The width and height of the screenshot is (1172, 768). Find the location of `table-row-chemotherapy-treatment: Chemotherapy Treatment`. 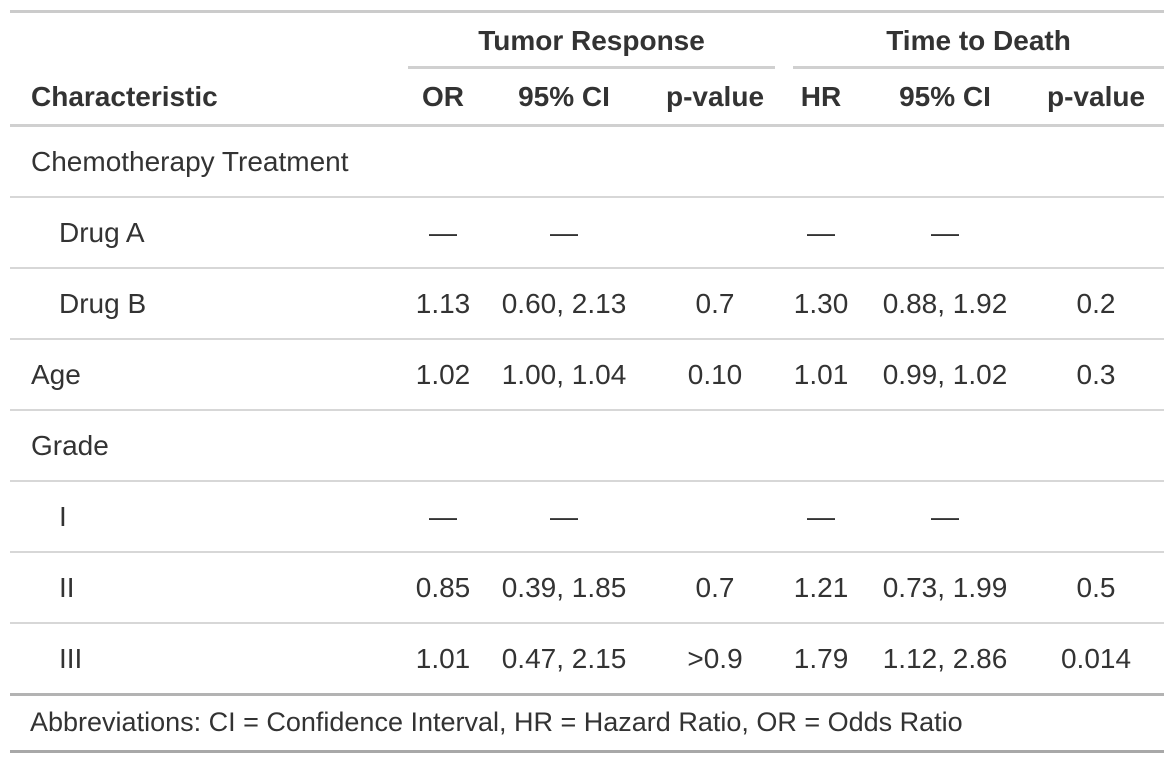

table-row-chemotherapy-treatment: Chemotherapy Treatment is located at coordinates (587, 161).